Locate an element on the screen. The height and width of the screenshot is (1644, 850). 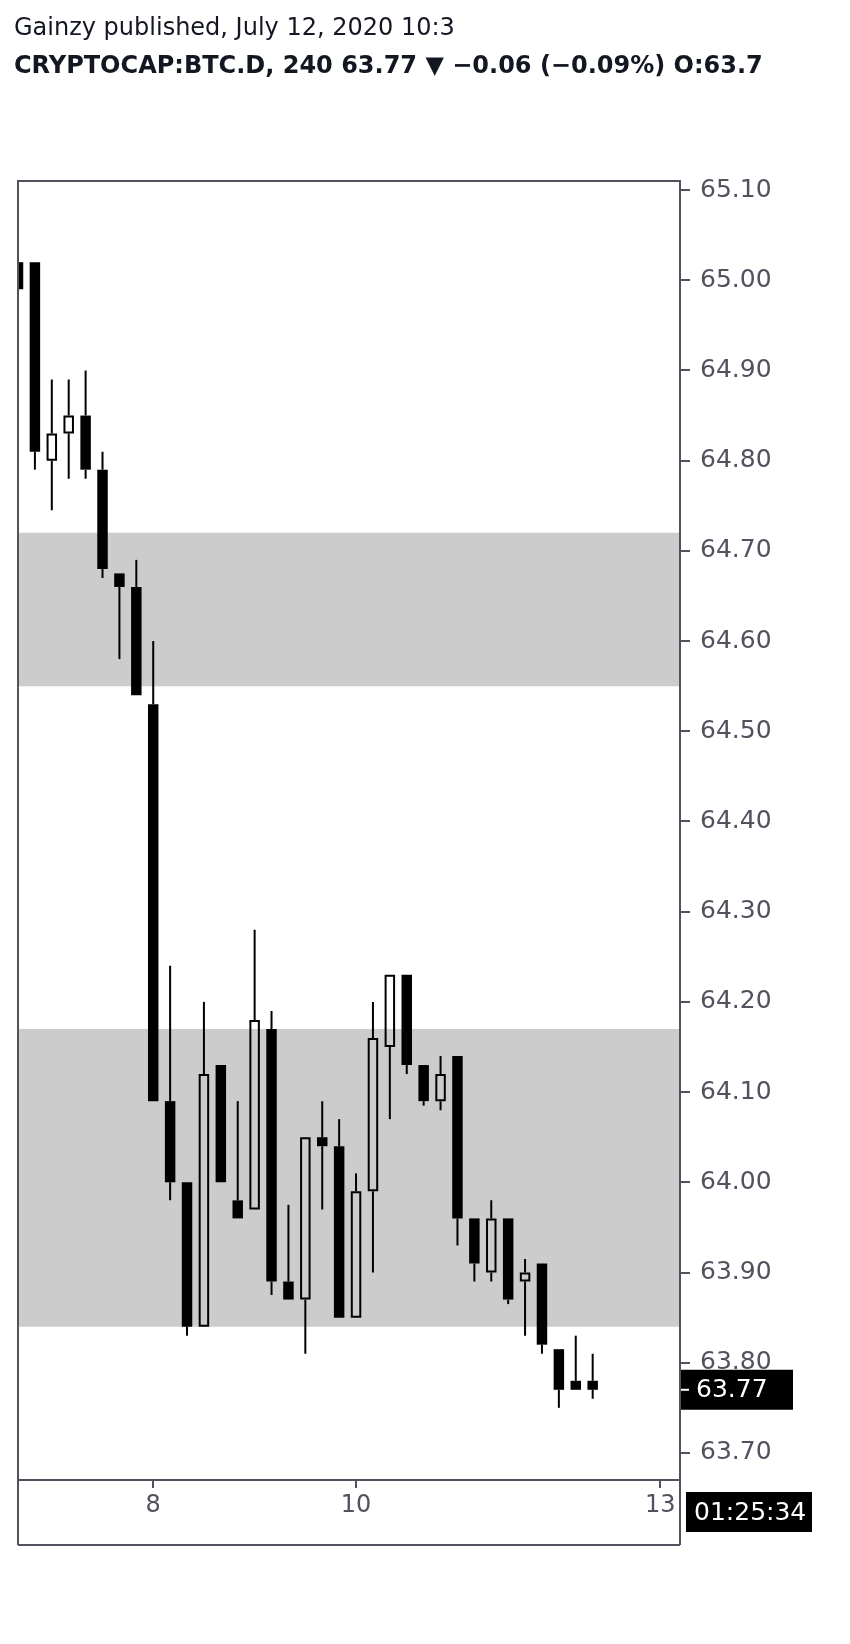
y-tick-label: 63.90 is located at coordinates (736, 1271).